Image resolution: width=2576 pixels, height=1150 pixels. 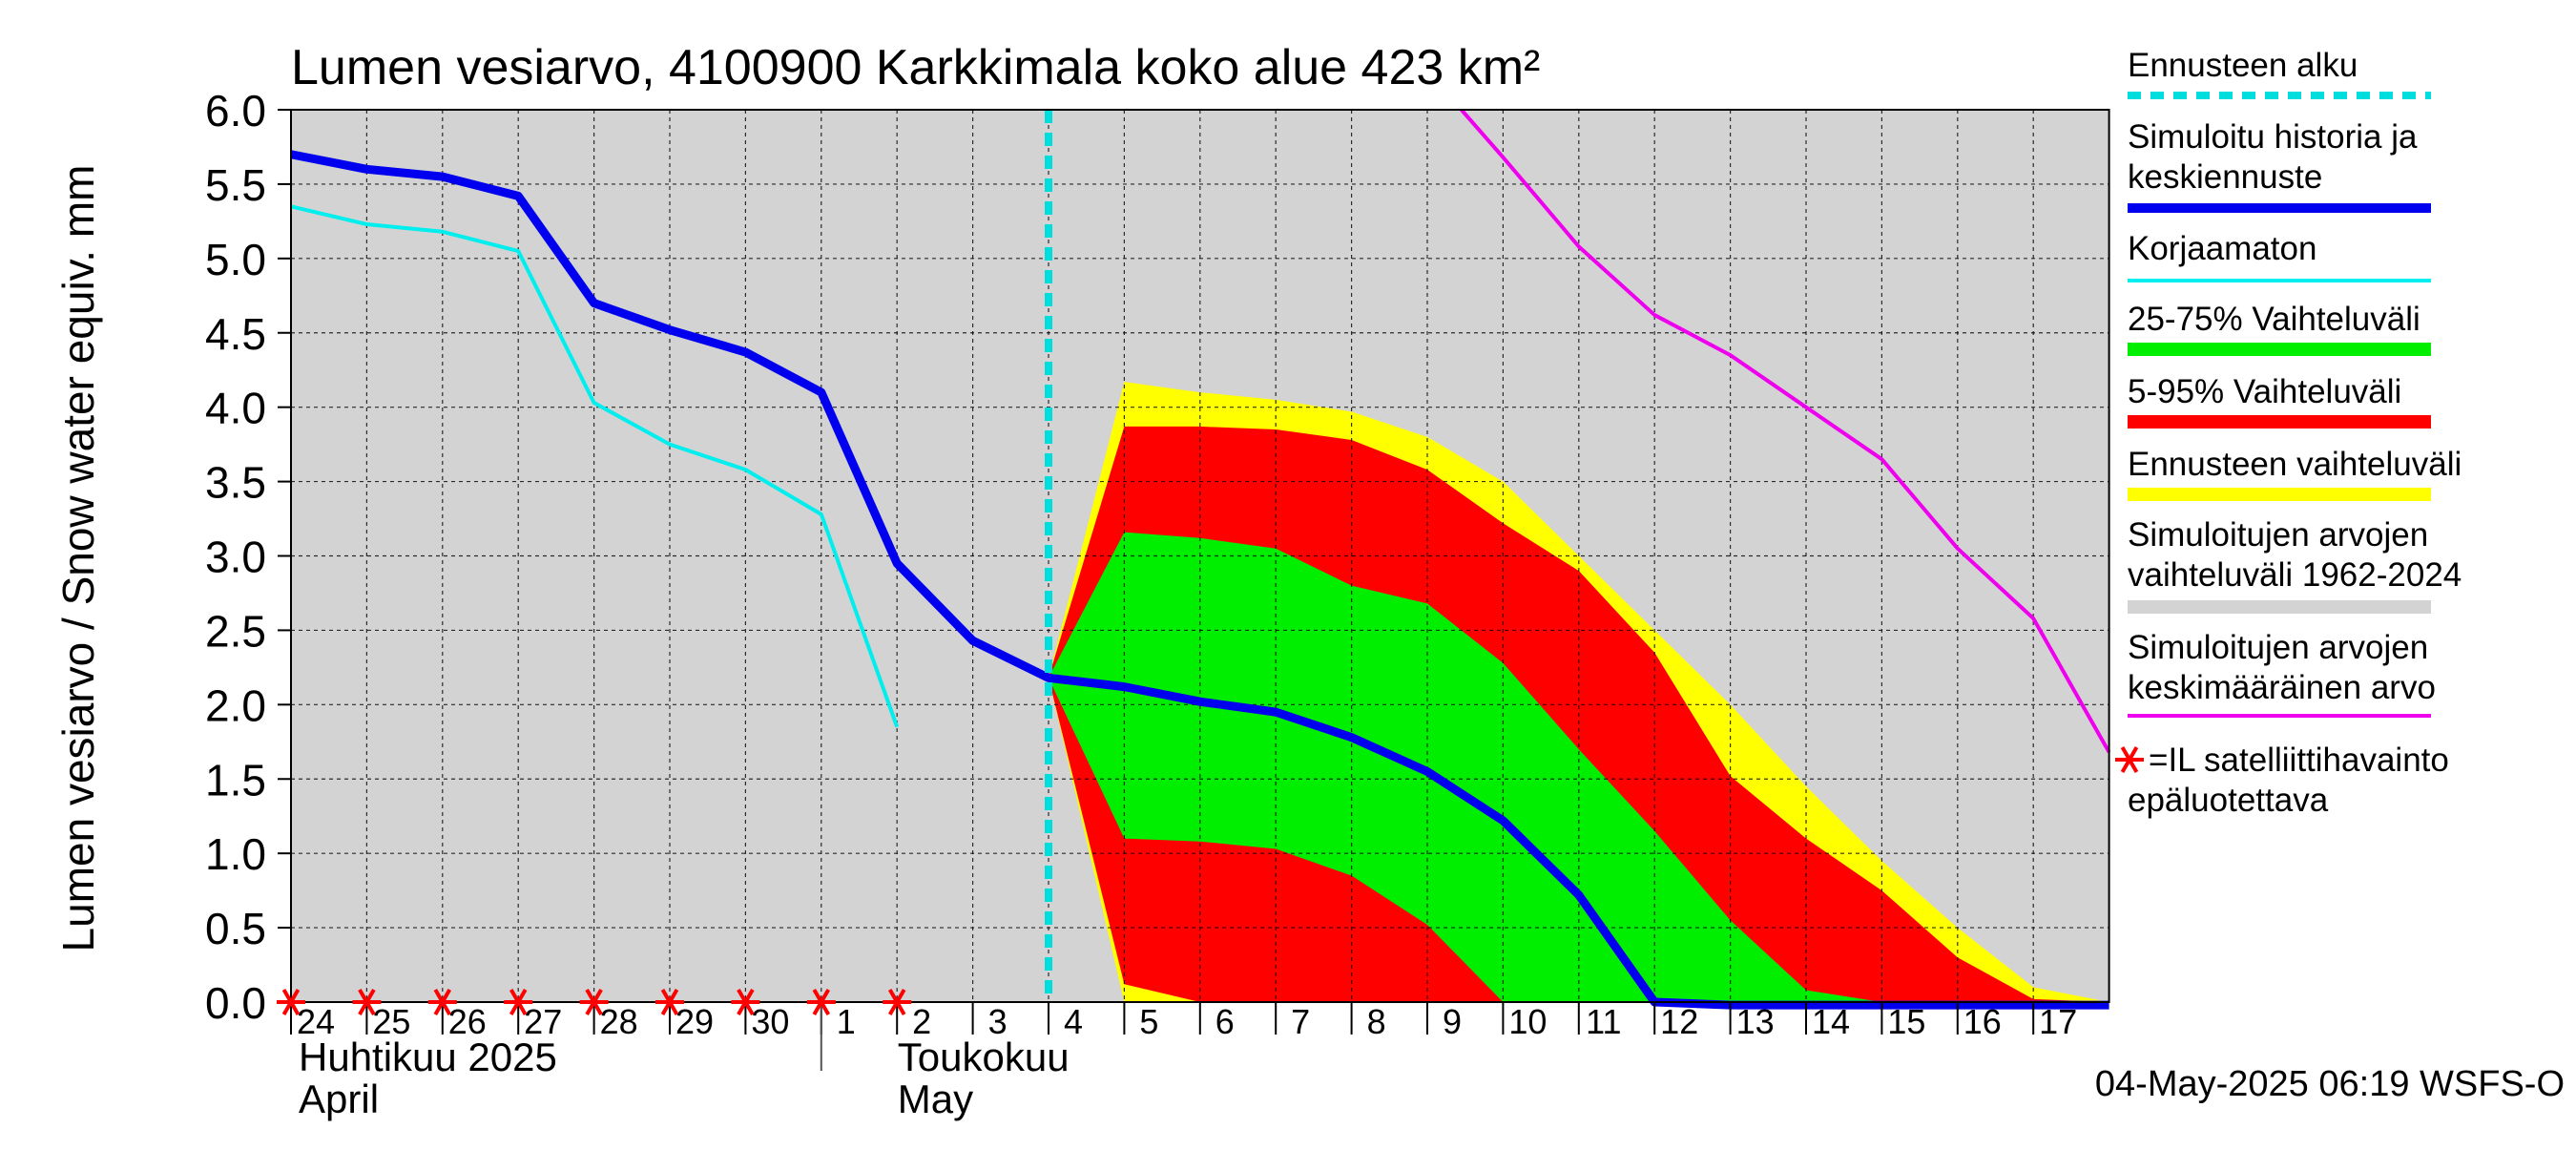 What do you see at coordinates (235, 1003) in the screenshot?
I see `y-tick-label: 0.0` at bounding box center [235, 1003].